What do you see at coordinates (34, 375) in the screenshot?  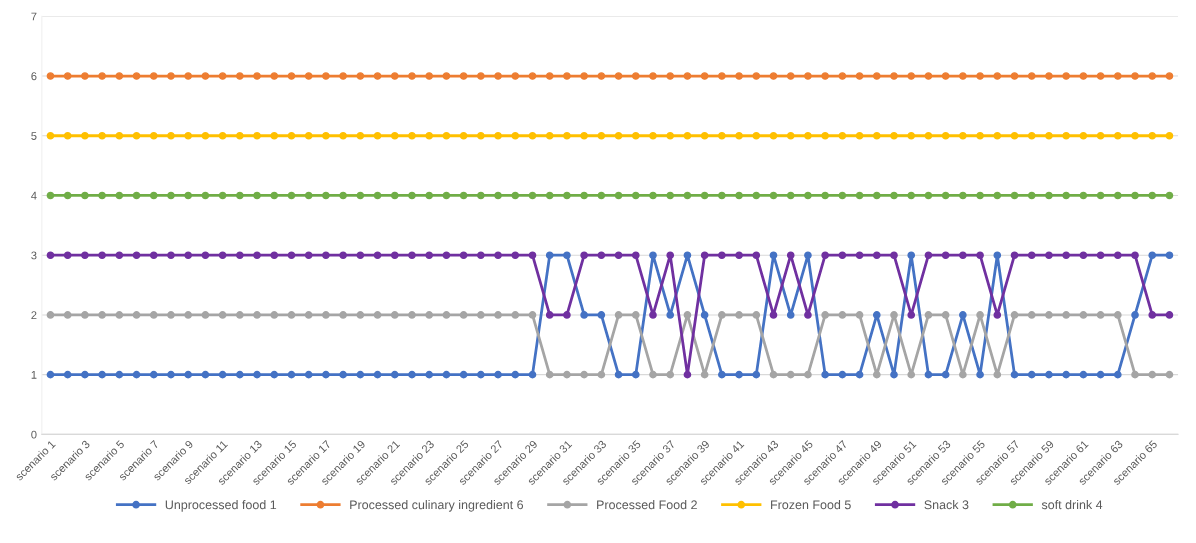 I see `y-tick-label: 1` at bounding box center [34, 375].